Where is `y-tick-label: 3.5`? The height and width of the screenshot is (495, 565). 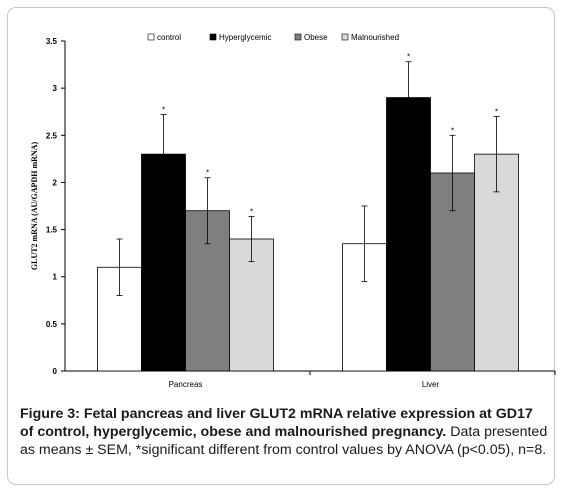
y-tick-label: 3.5 is located at coordinates (52, 41).